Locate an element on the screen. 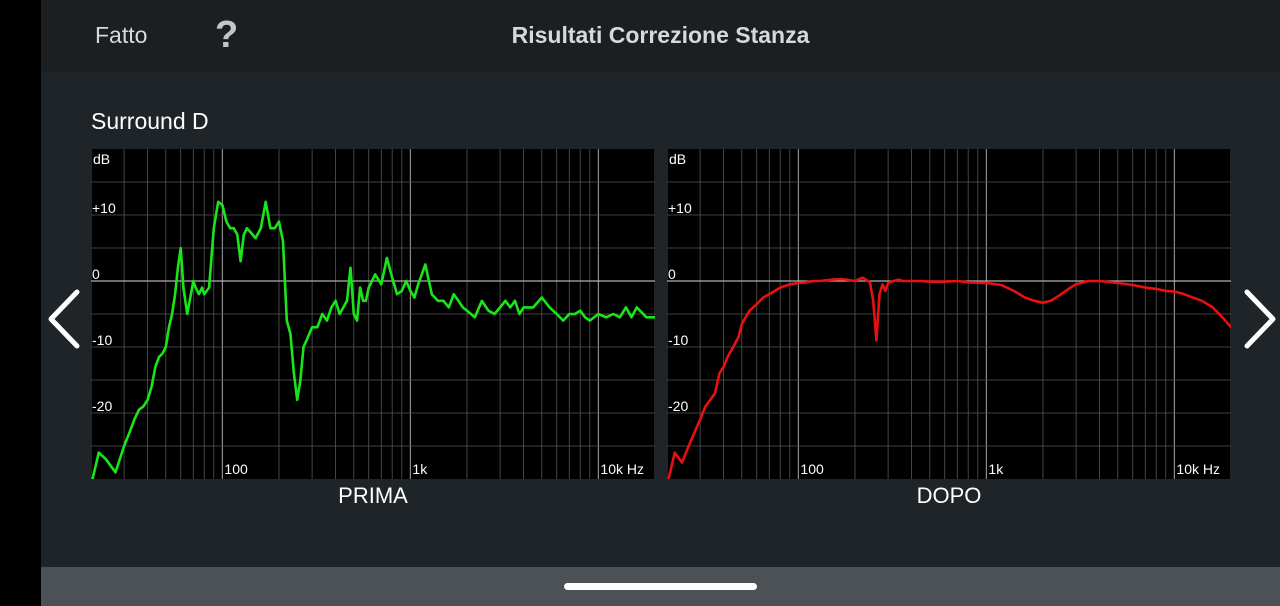  bottom-bar is located at coordinates (660, 586).